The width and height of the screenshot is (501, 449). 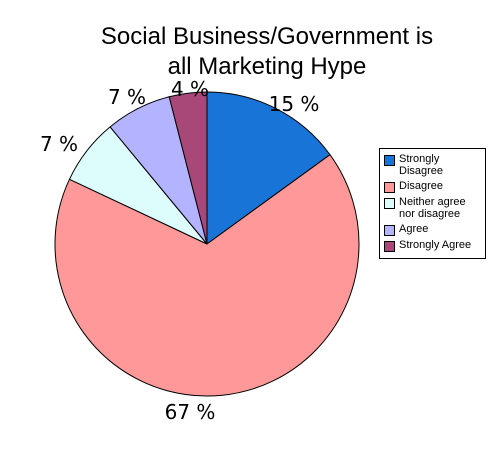 I want to click on data-label-agree: 7 %, so click(x=127, y=97).